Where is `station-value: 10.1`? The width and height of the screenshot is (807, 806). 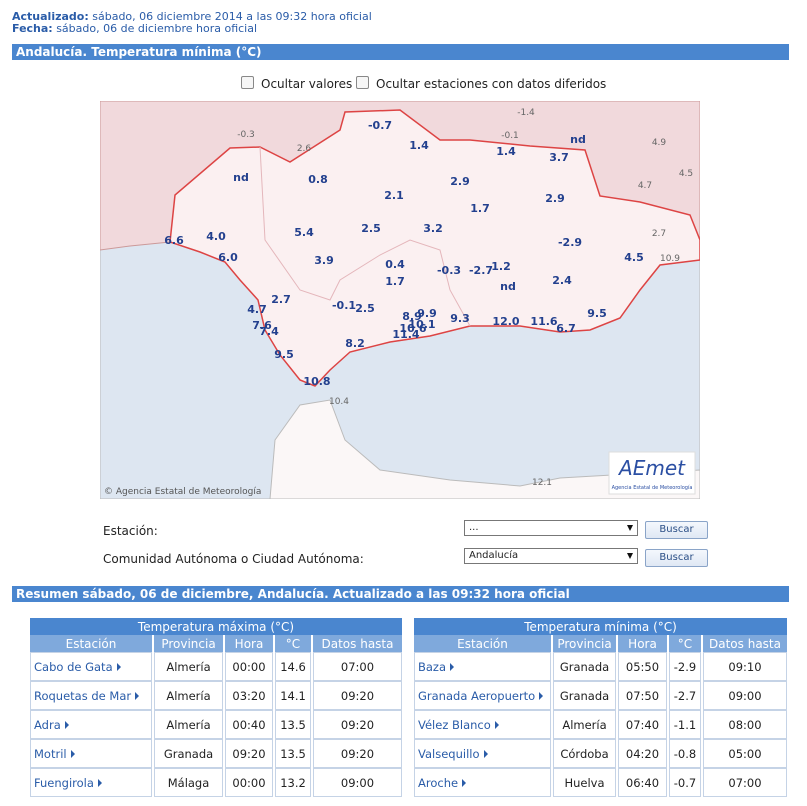
station-value: 10.1 is located at coordinates (421, 324).